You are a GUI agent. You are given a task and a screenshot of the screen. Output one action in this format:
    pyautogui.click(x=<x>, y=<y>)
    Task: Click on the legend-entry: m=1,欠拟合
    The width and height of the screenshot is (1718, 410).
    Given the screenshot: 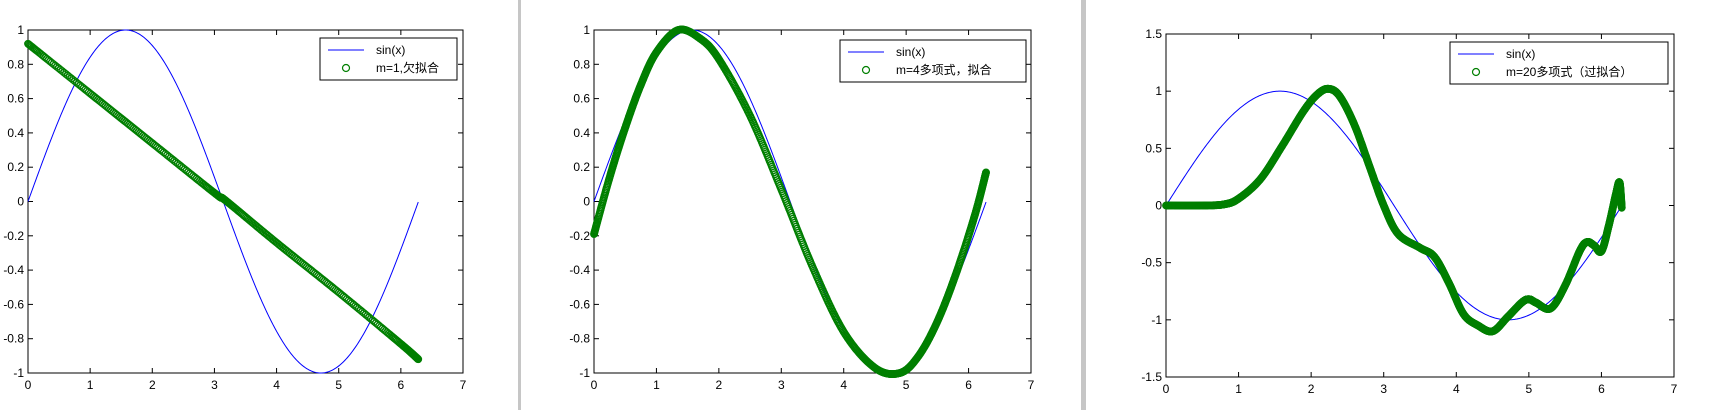 What is the action you would take?
    pyautogui.click(x=407, y=67)
    